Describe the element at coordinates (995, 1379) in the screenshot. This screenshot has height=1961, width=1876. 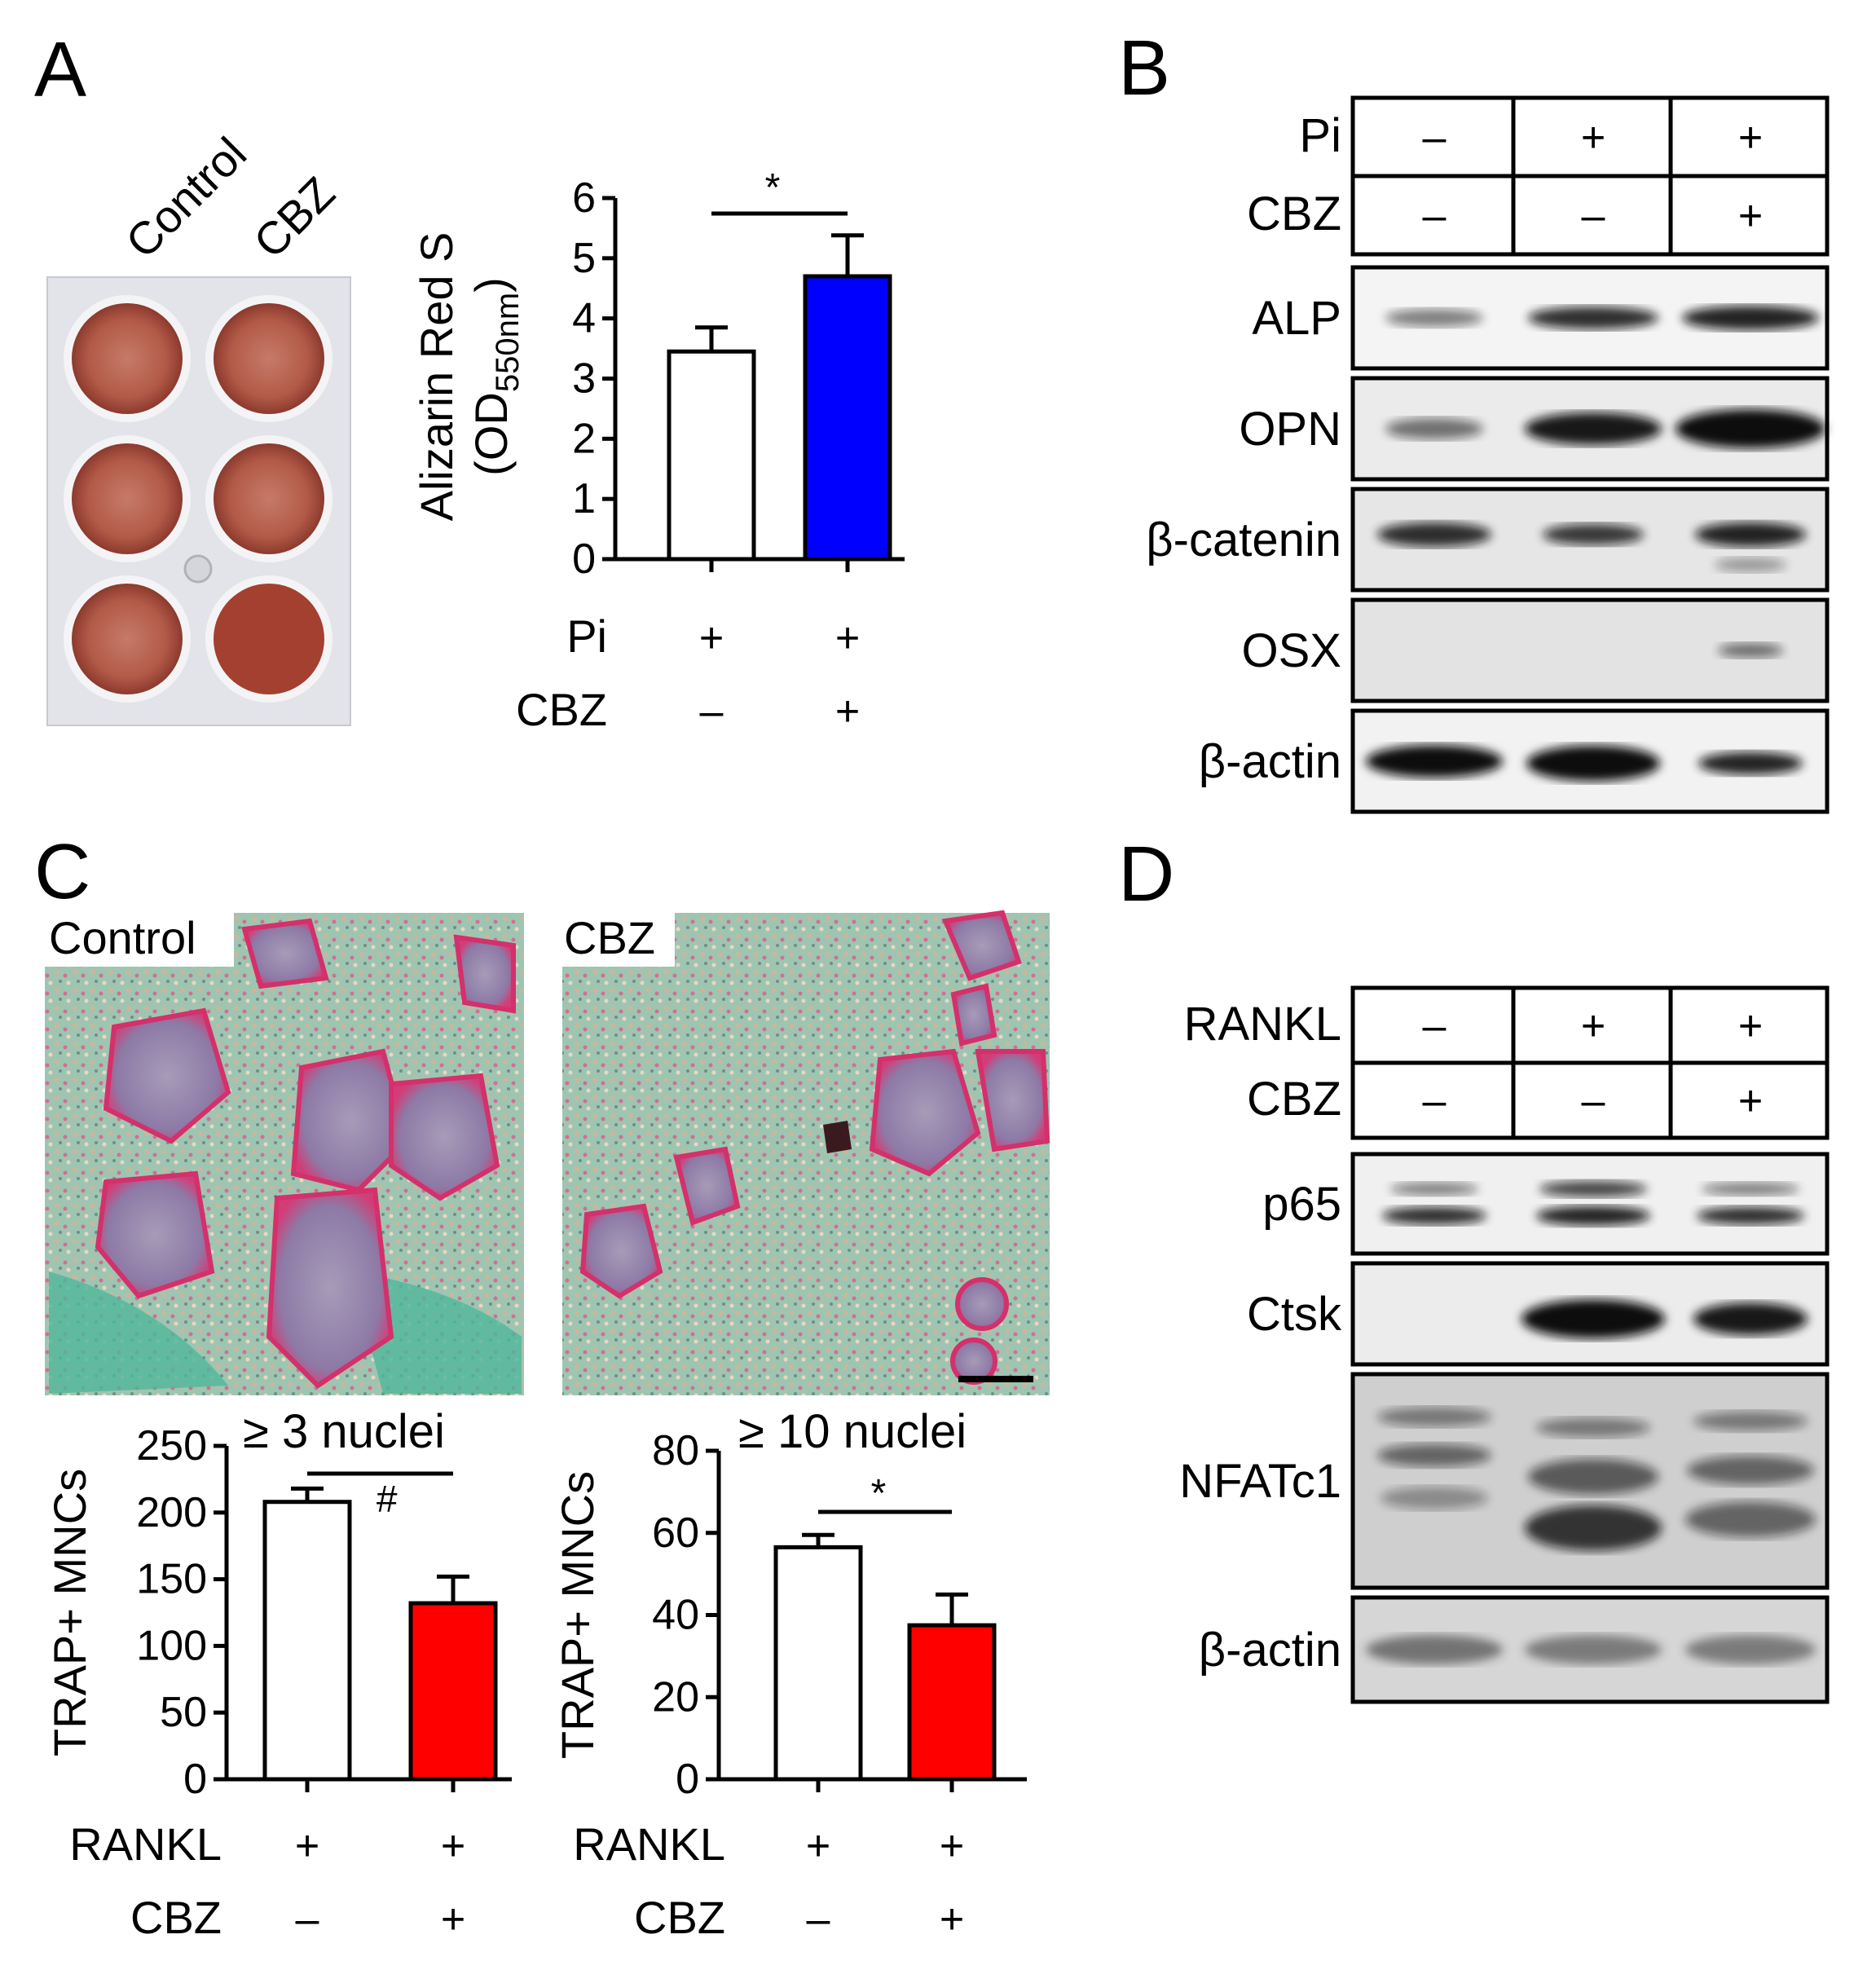
I see `scale-bar` at that location.